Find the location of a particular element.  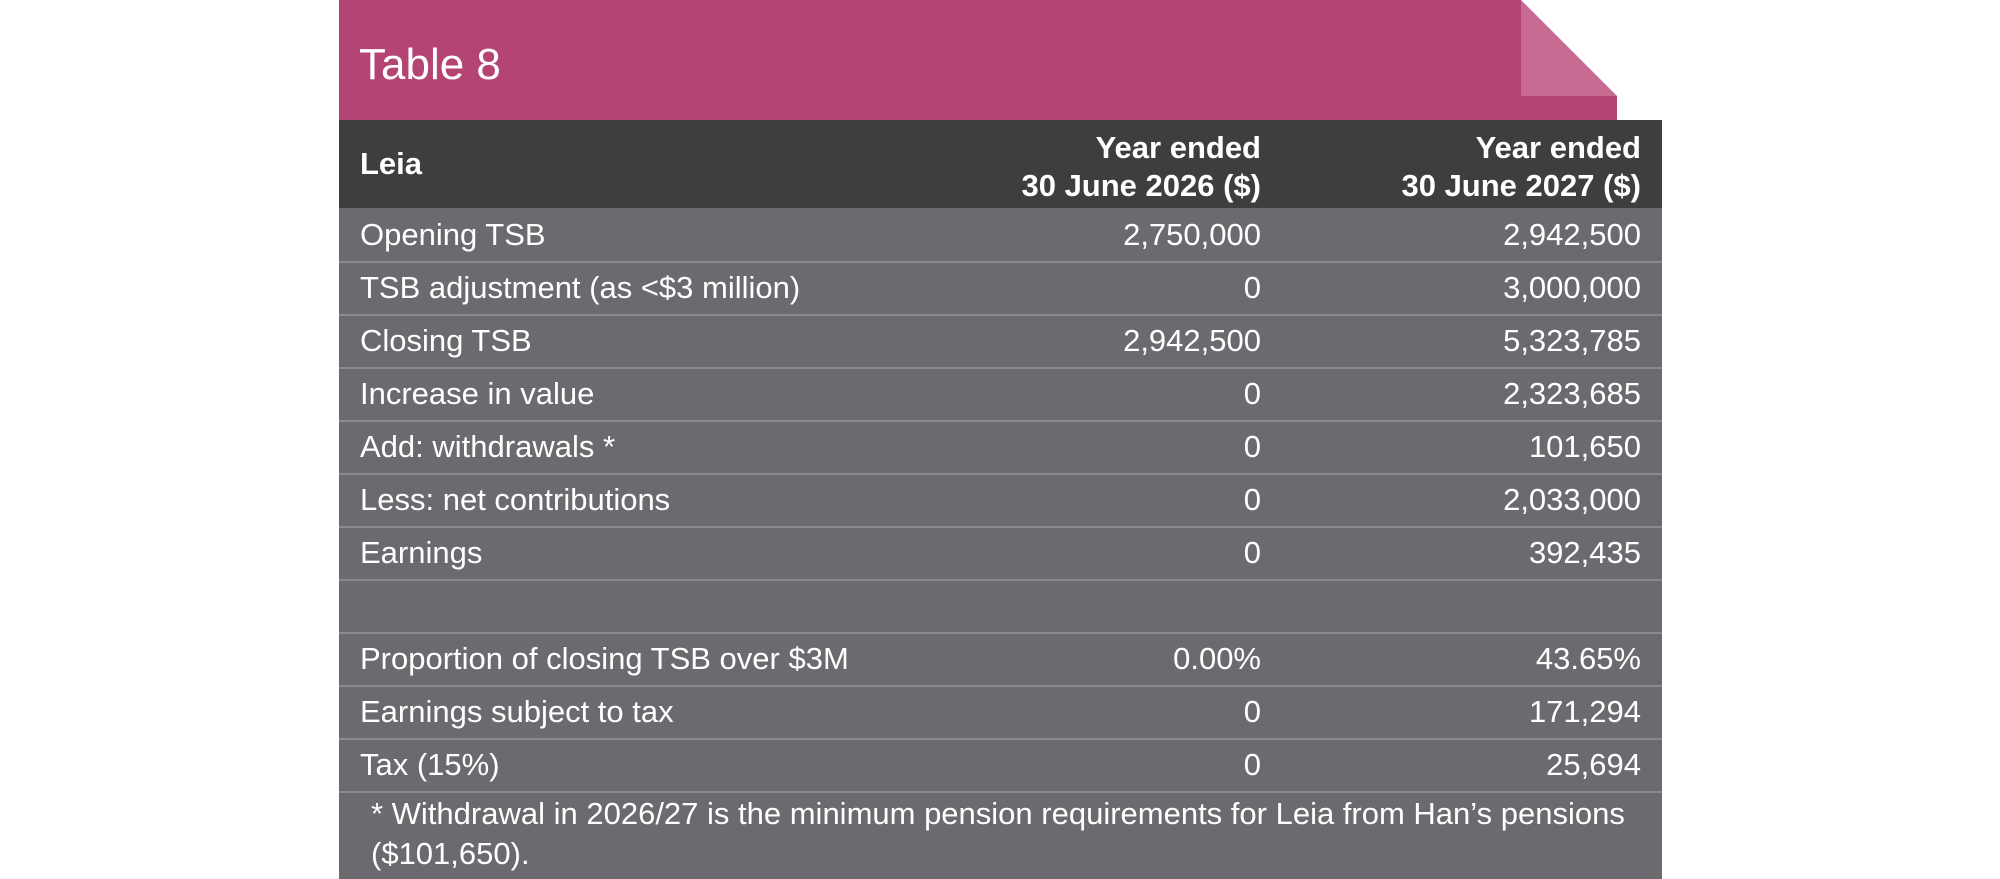

table-title: Table 8 is located at coordinates (430, 64).